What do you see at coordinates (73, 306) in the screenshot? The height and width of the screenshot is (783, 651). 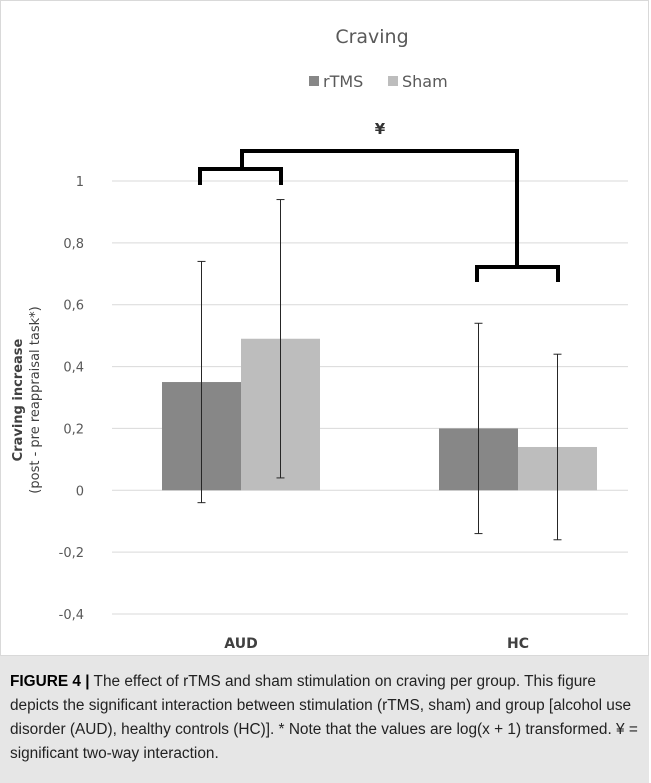 I see `y-tick-label: 0,6` at bounding box center [73, 306].